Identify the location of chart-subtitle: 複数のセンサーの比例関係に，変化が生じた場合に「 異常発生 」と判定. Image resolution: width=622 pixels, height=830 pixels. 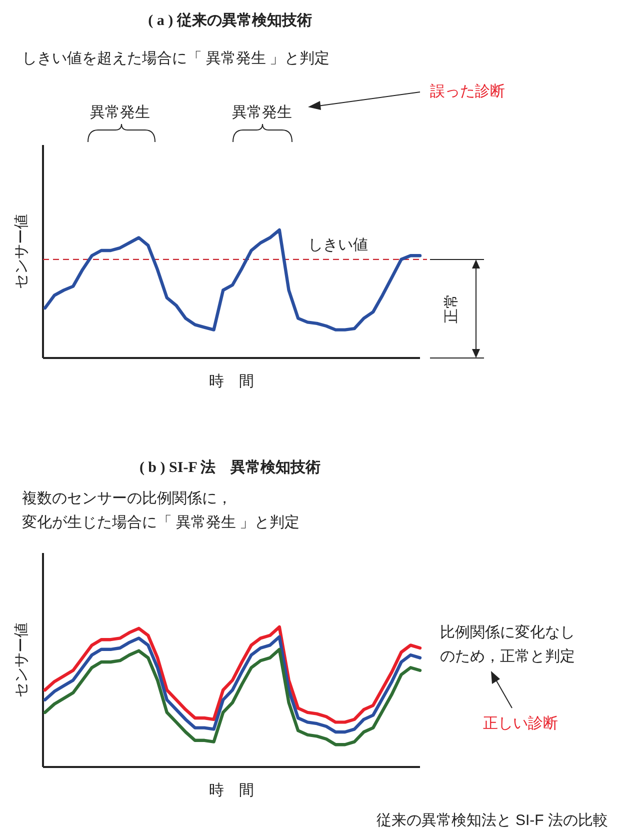
(161, 511).